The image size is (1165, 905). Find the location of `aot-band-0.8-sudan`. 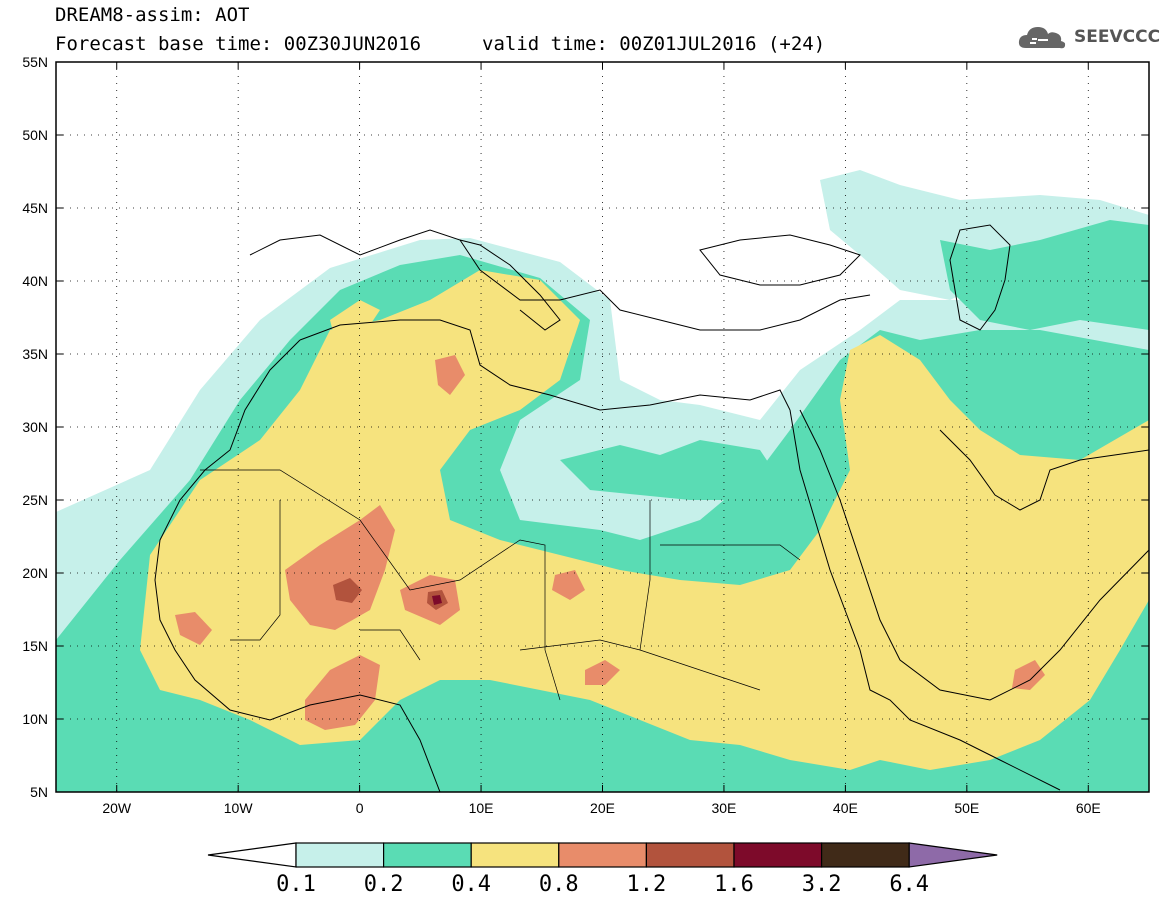

aot-band-0.8-sudan is located at coordinates (602, 672).